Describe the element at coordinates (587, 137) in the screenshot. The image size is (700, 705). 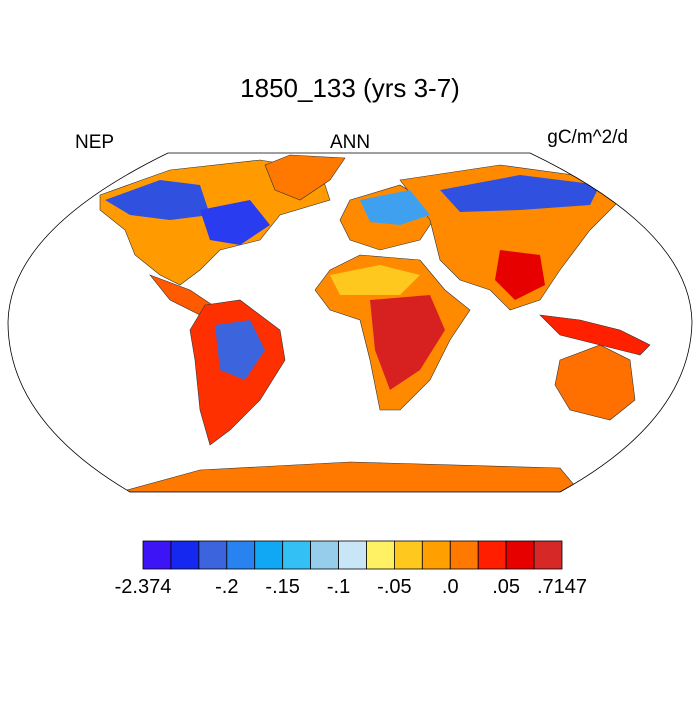
I see `right-label: gC/m^2/d` at that location.